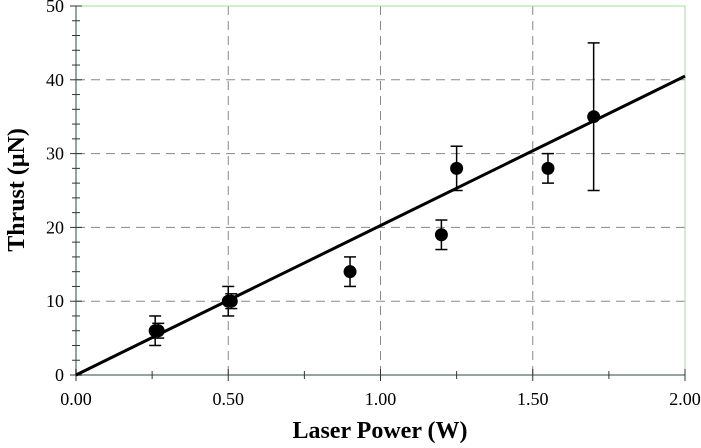 The height and width of the screenshot is (448, 701). Describe the element at coordinates (381, 399) in the screenshot. I see `x-tick-label: 1.00` at that location.